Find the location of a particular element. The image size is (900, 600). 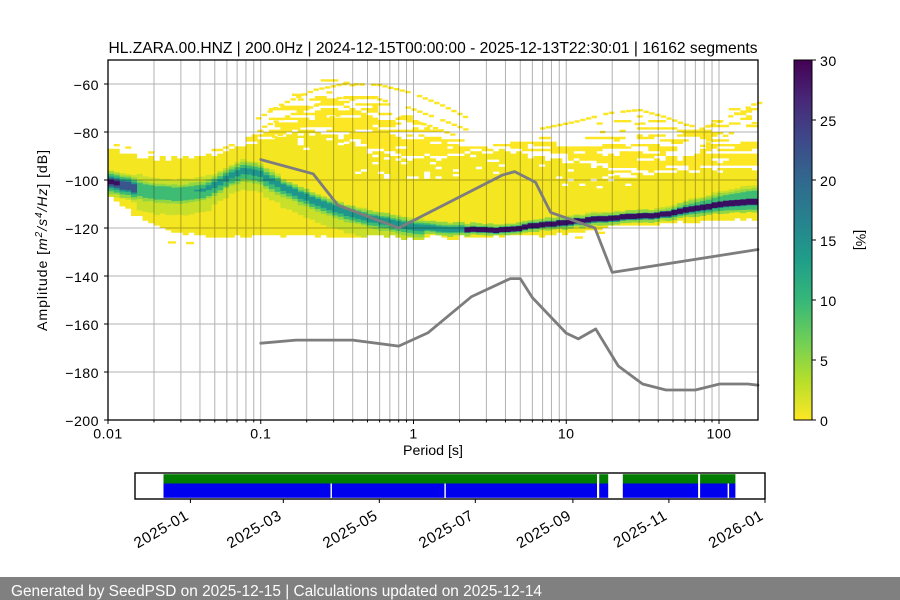

svg-text: 0.01 is located at coordinates (107, 435).